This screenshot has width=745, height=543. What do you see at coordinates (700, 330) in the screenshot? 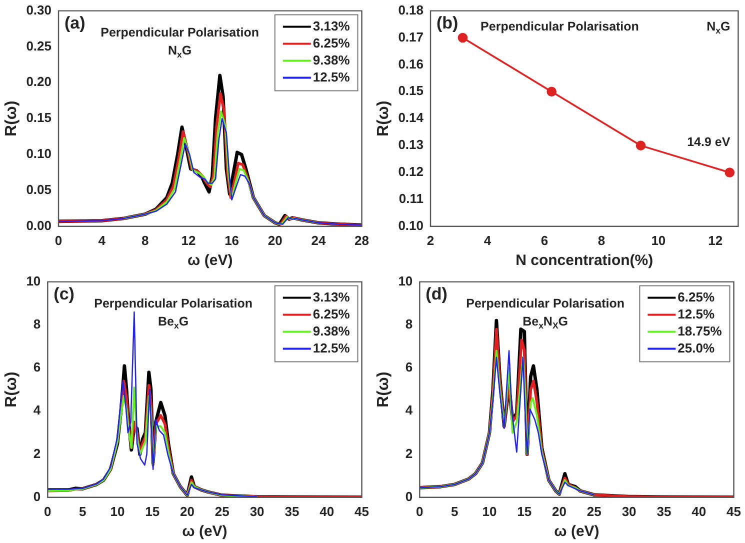
I see `legend-label: 18.75%` at bounding box center [700, 330].